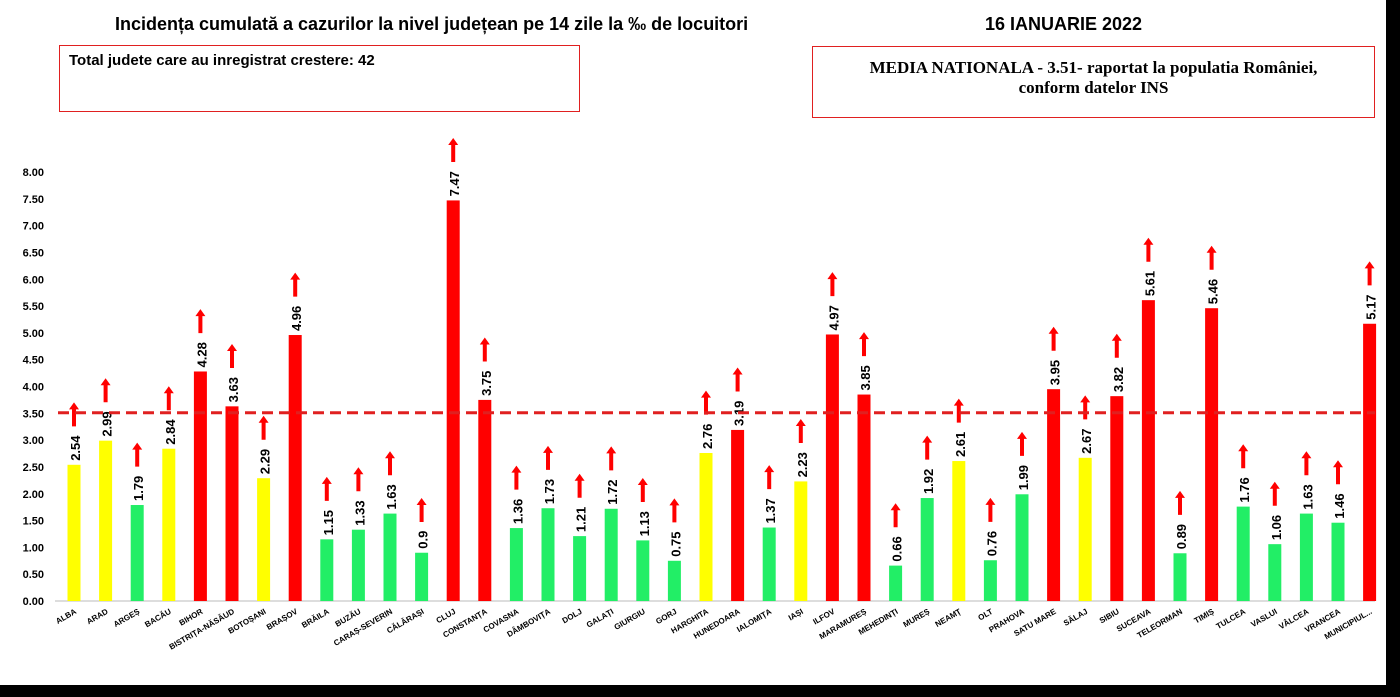 Image resolution: width=1400 pixels, height=697 pixels. I want to click on data-label: 1.72, so click(612, 491).